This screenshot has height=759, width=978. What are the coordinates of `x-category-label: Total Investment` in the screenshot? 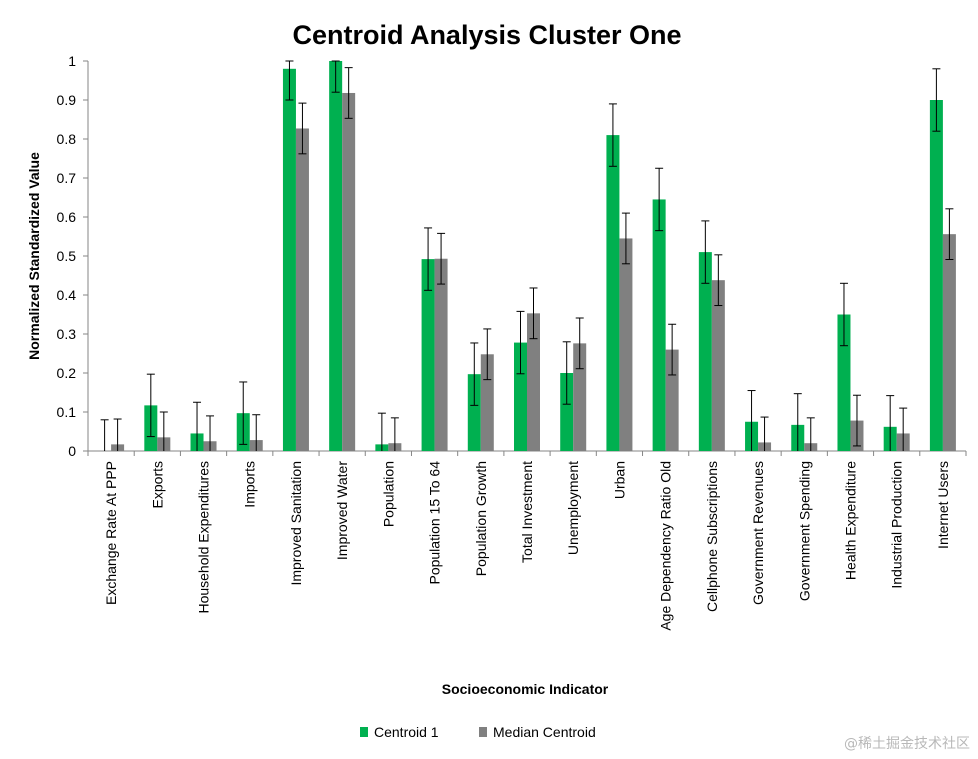 It's located at (527, 512).